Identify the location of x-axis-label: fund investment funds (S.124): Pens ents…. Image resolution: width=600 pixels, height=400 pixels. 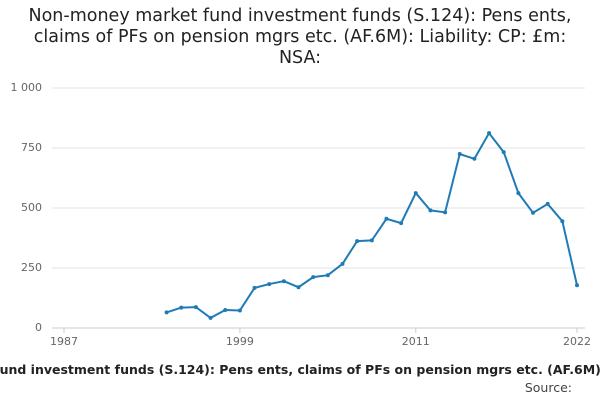
(300, 369).